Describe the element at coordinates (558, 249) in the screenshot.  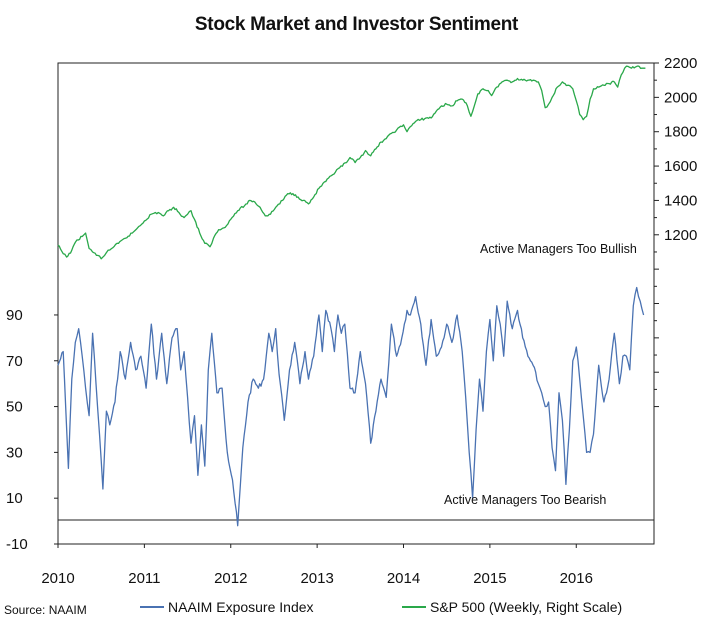
I see `annotation-bullish: Active Managers Too Bullish` at that location.